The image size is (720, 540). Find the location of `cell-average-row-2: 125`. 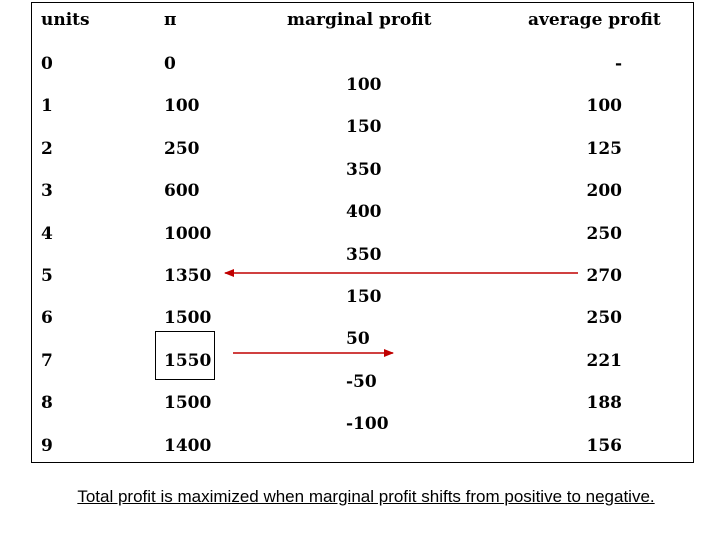

cell-average-row-2: 125 is located at coordinates (604, 148).